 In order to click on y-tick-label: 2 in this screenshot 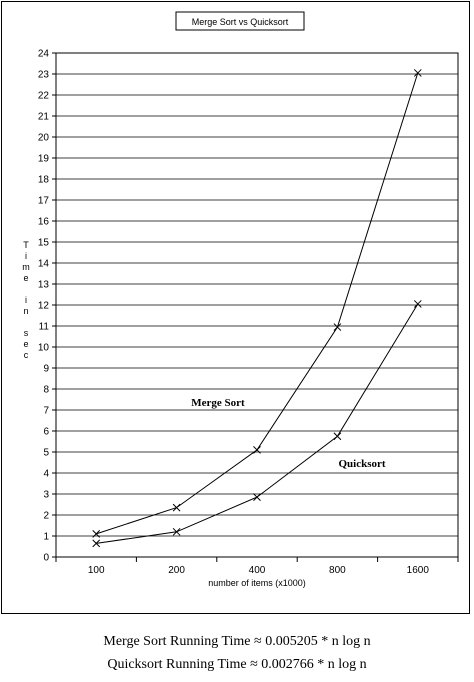, I will do `click(46, 516)`.